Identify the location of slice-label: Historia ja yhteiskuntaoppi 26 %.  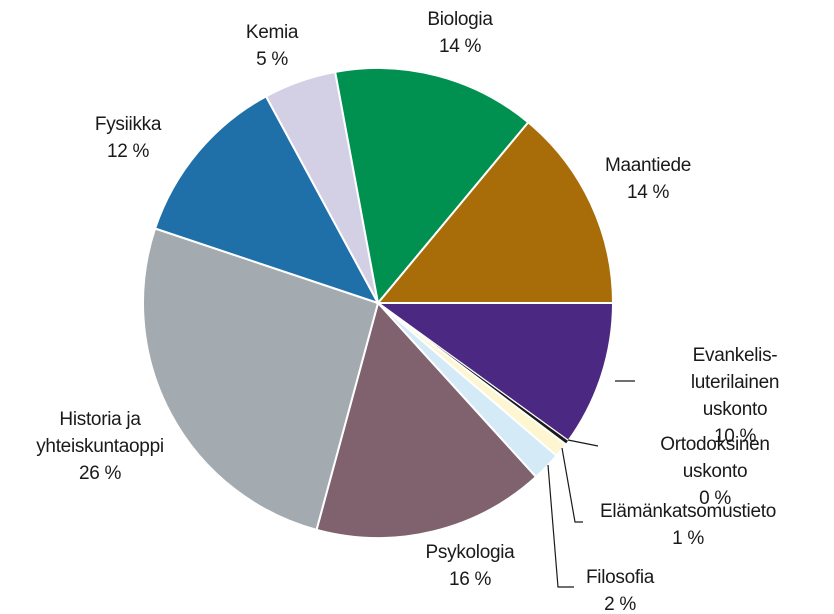
(100, 446).